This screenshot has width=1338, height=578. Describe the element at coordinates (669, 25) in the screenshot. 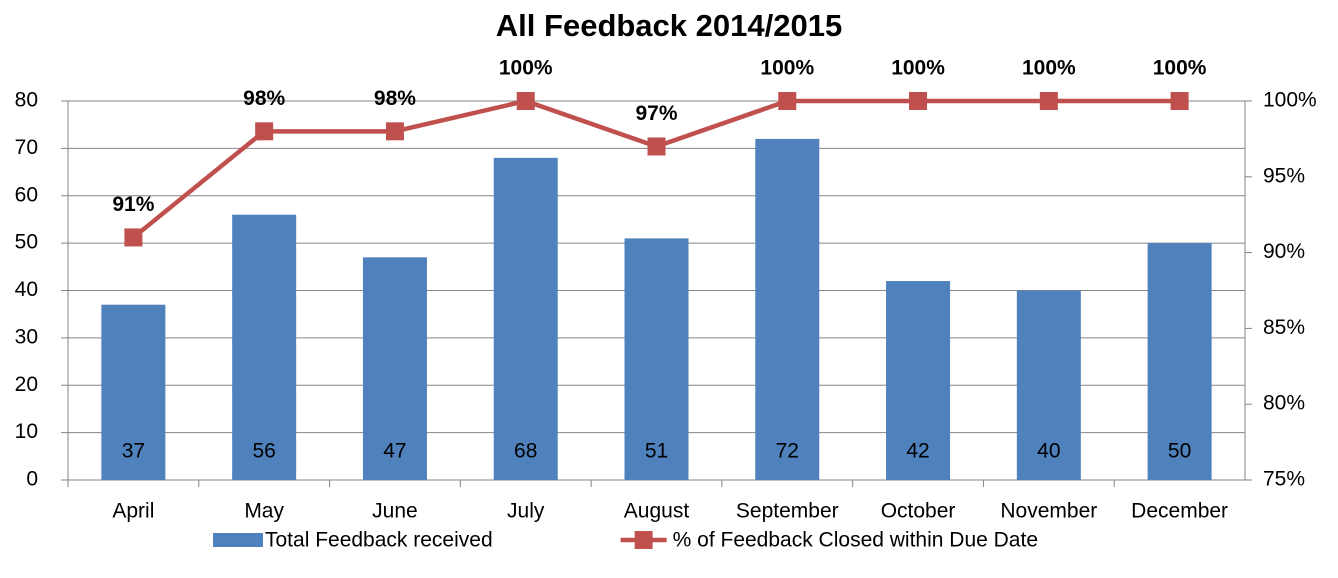

I see `chart-title: All Feedback 2014/2015` at that location.